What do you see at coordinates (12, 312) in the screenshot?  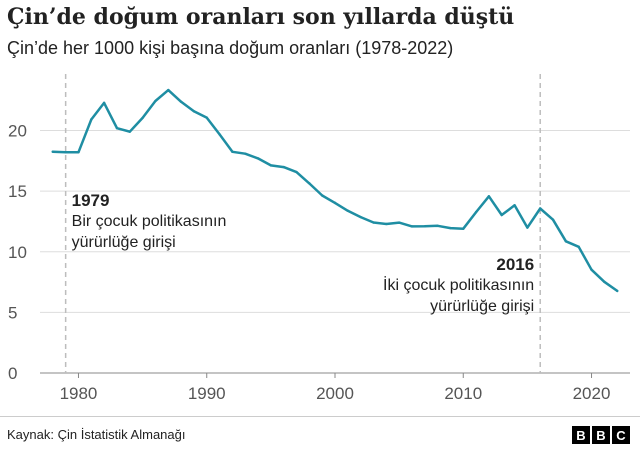 I see `y-tick-label: 5` at bounding box center [12, 312].